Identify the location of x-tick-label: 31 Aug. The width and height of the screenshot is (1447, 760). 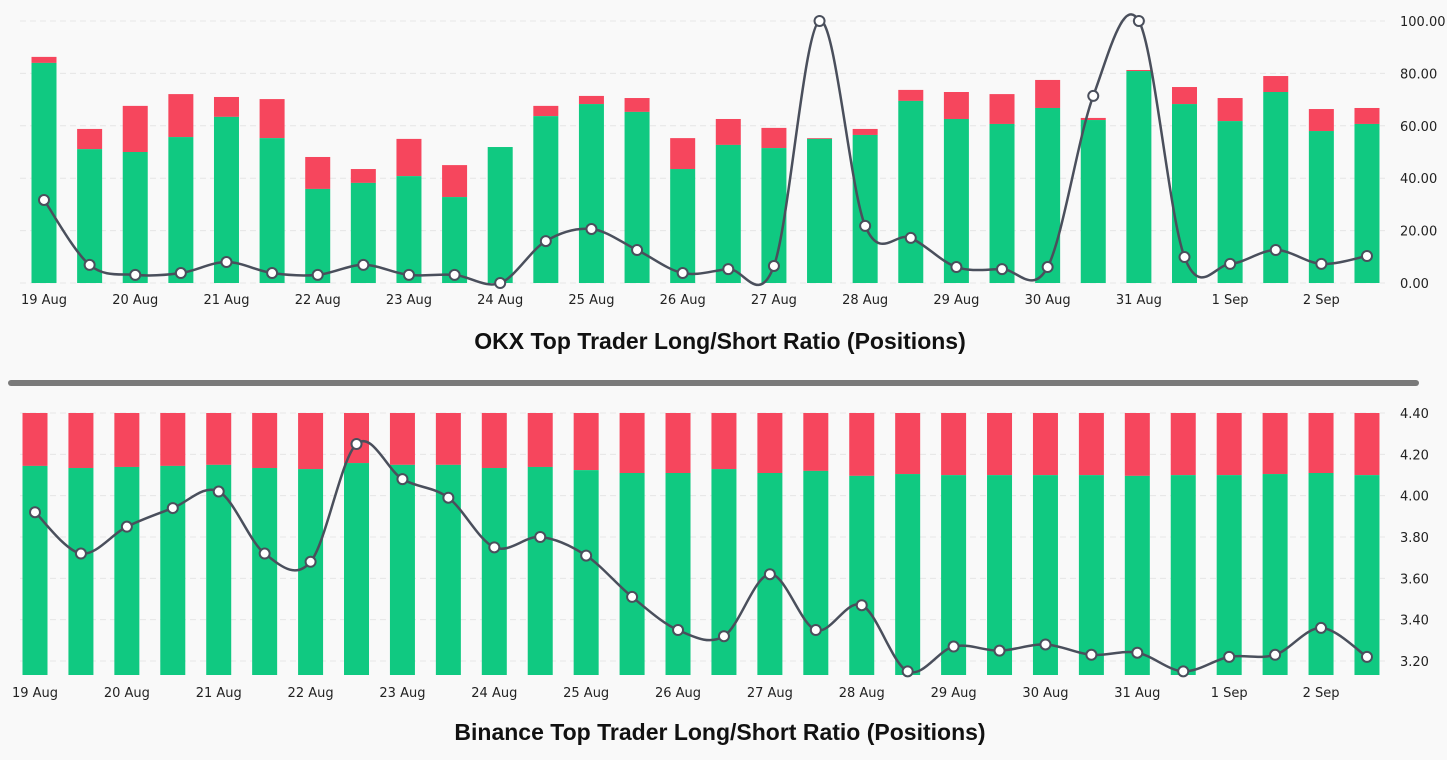
(1139, 300).